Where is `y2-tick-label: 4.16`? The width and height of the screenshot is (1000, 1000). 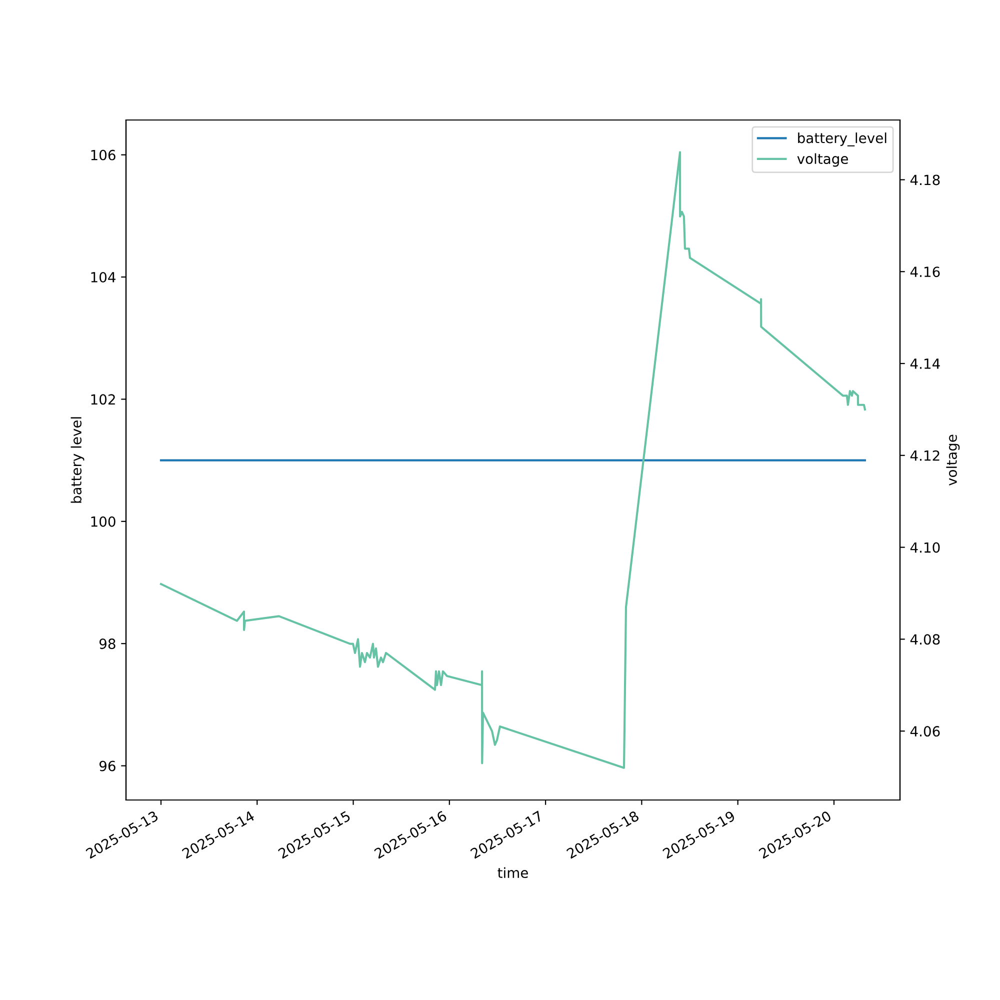 y2-tick-label: 4.16 is located at coordinates (925, 272).